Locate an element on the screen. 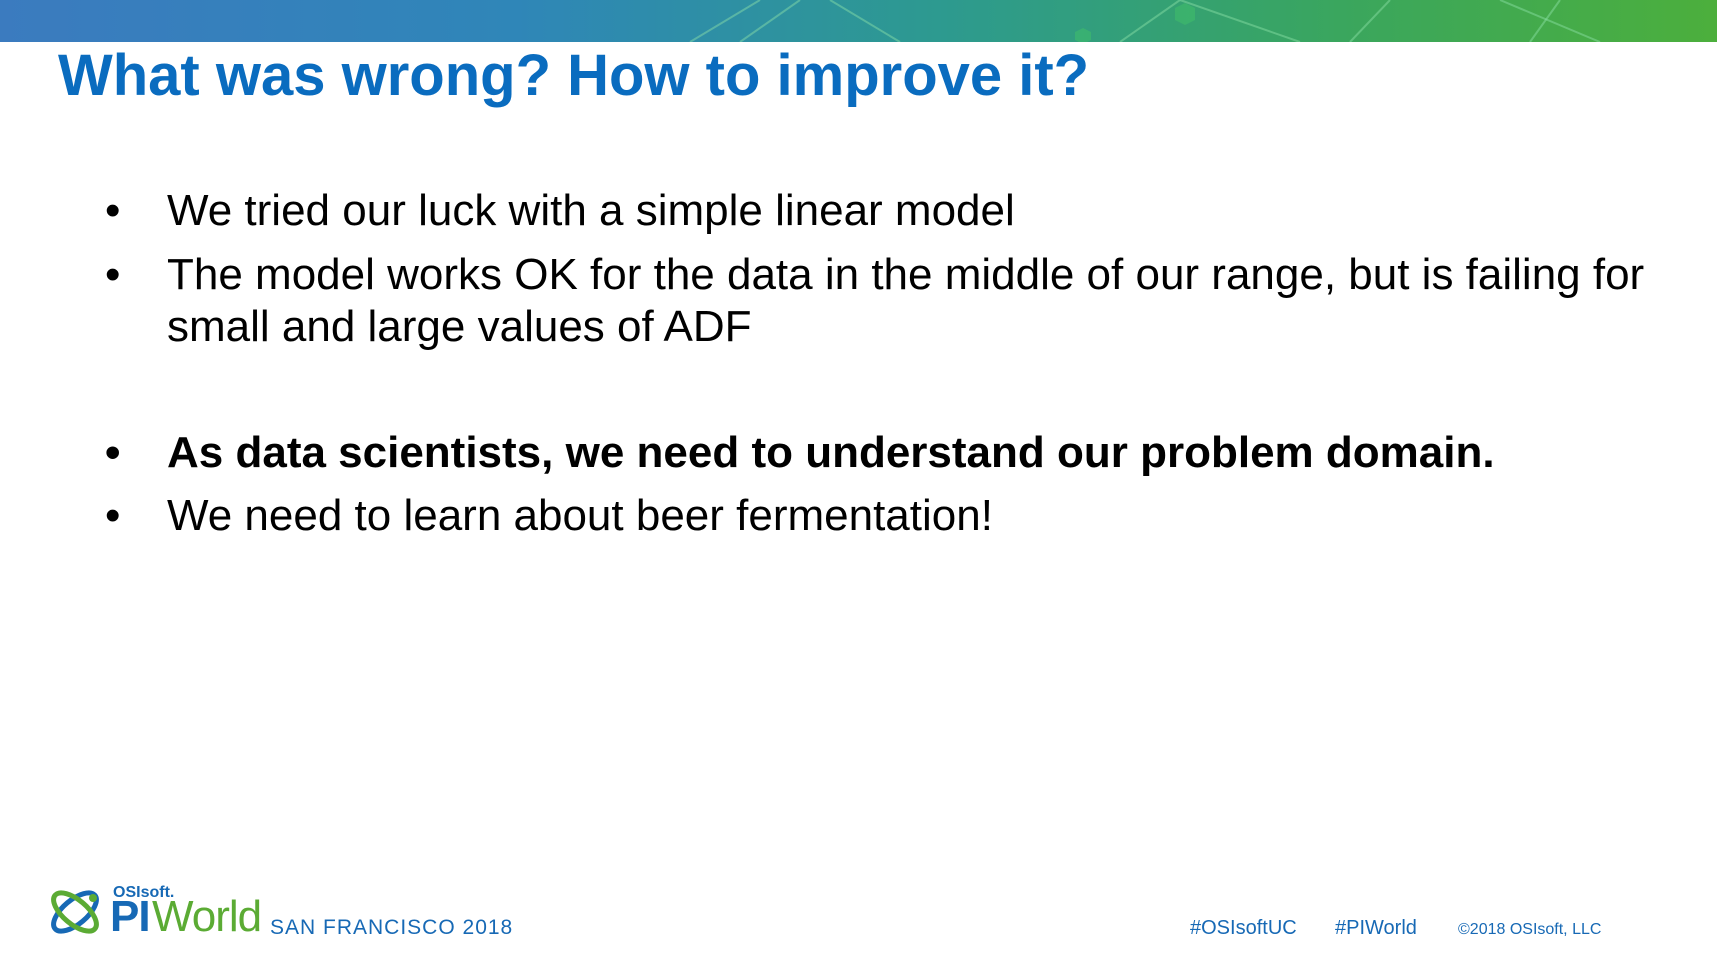 Image resolution: width=1717 pixels, height=968 pixels. osisoft-wordmark: OSIsoft. is located at coordinates (144, 892).